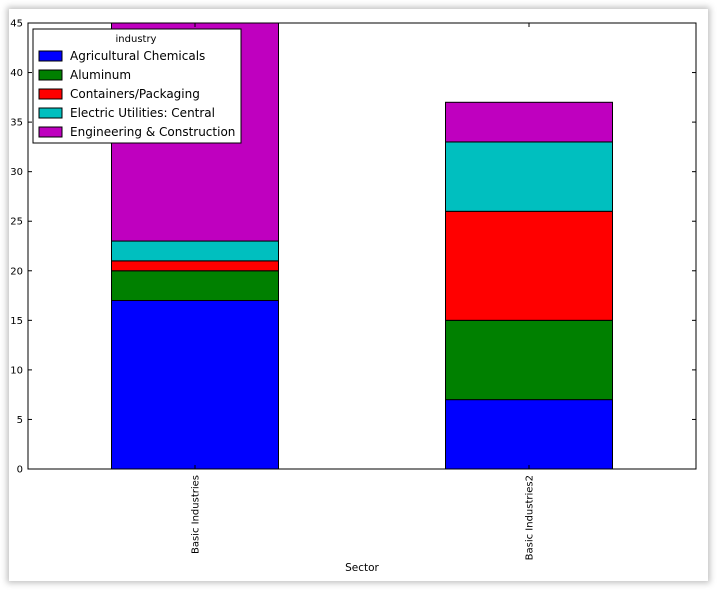  Describe the element at coordinates (136, 39) in the screenshot. I see `legend-title: industry` at that location.